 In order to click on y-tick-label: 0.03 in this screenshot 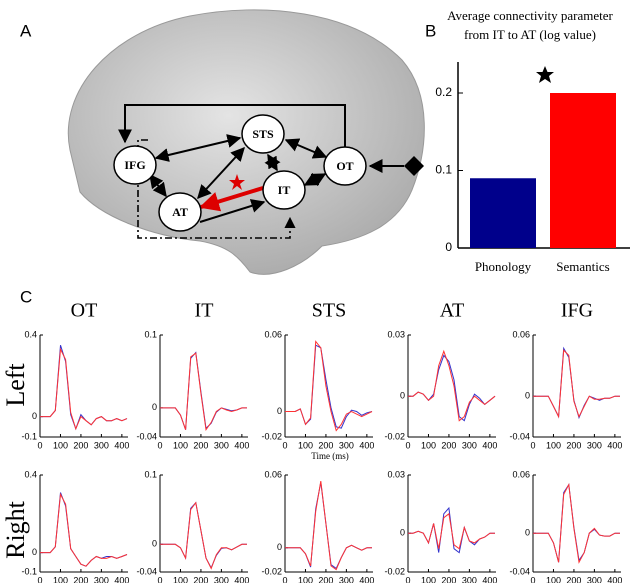, I will do `click(396, 334)`.